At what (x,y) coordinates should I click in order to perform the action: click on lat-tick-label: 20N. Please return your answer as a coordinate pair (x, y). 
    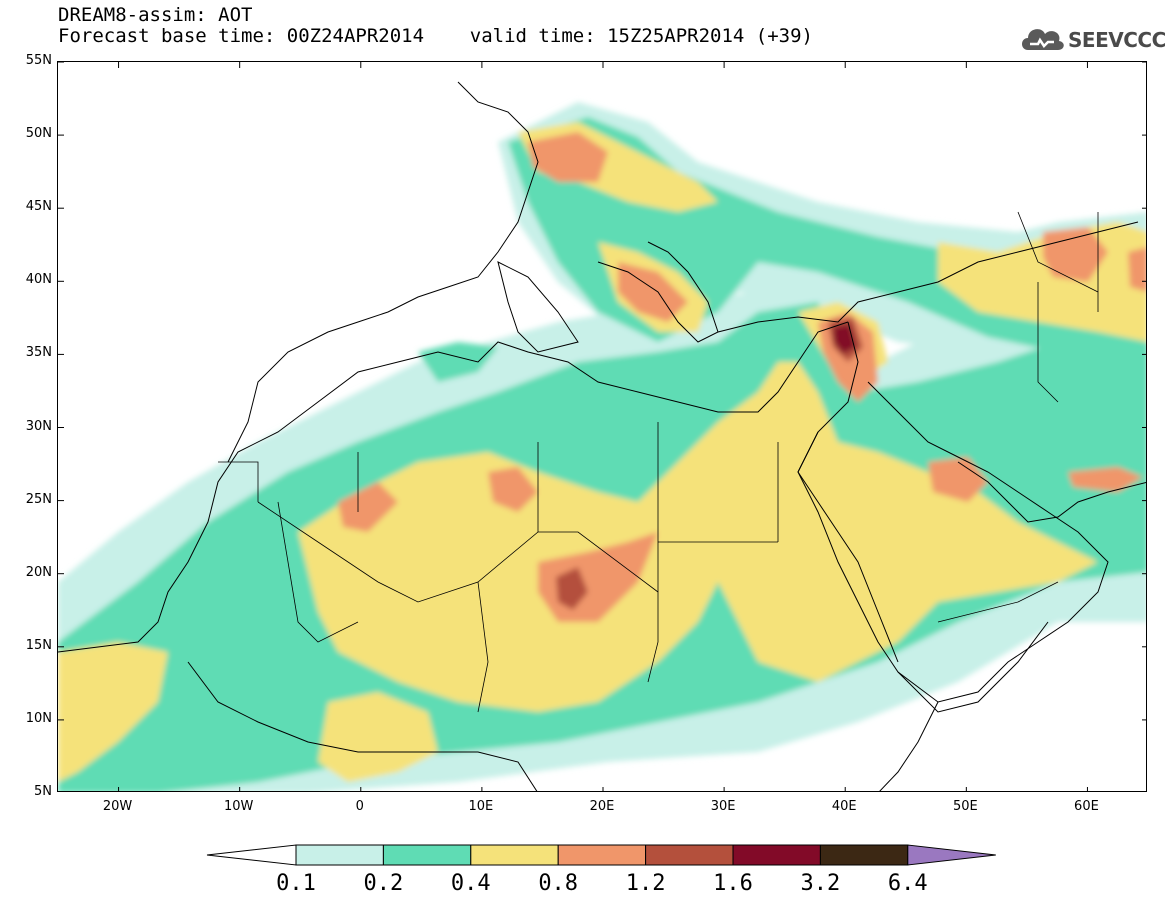
    Looking at the image, I should click on (38, 572).